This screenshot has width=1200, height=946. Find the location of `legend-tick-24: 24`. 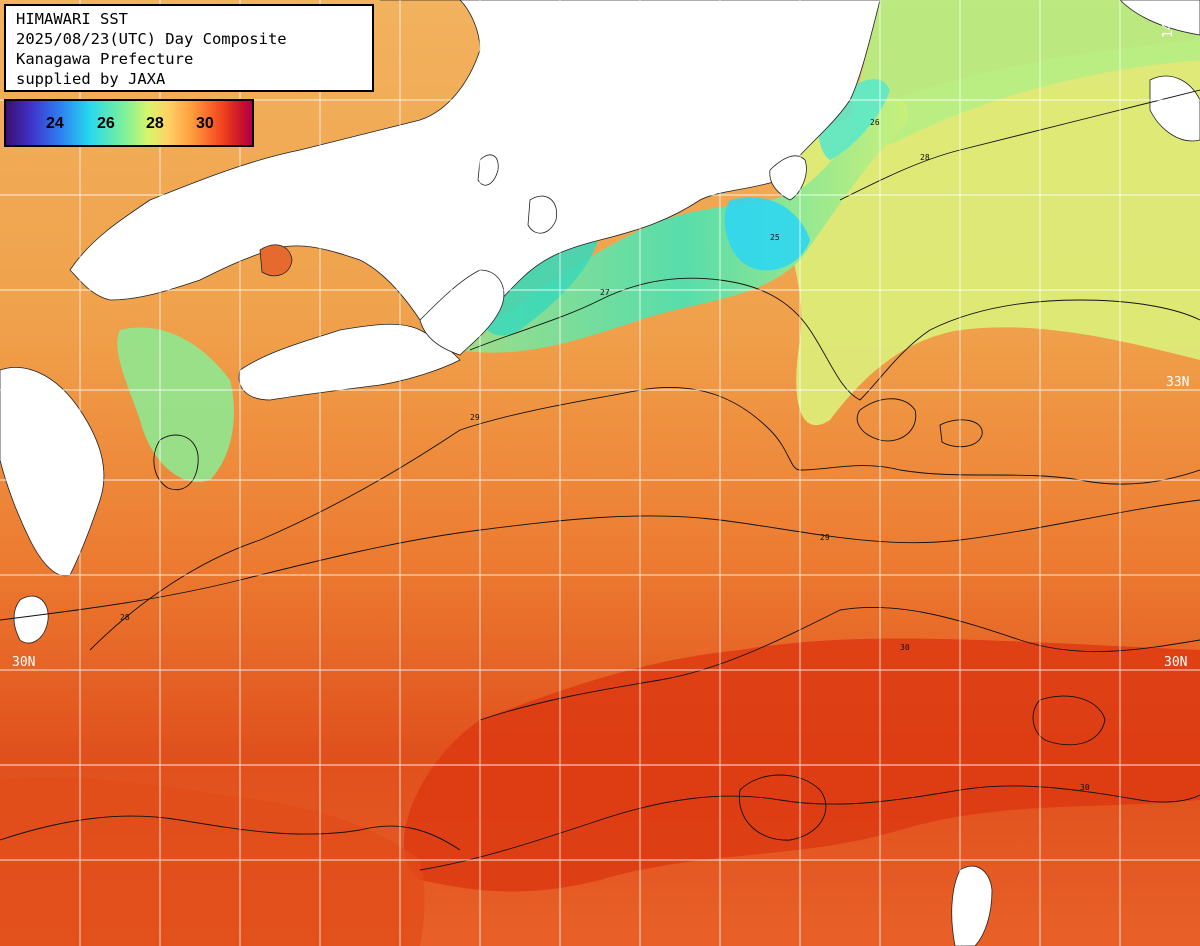

legend-tick-24: 24 is located at coordinates (55, 123).